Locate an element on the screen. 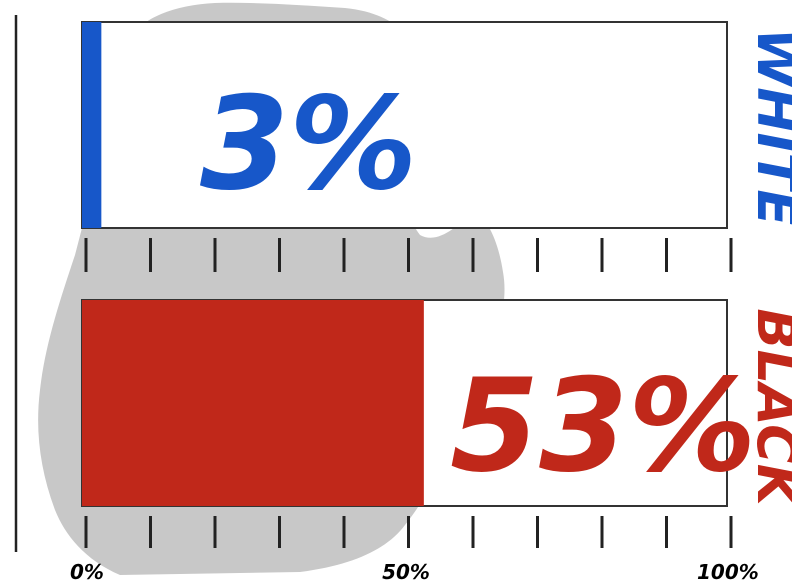  tick-row-black is located at coordinates (408, 532).